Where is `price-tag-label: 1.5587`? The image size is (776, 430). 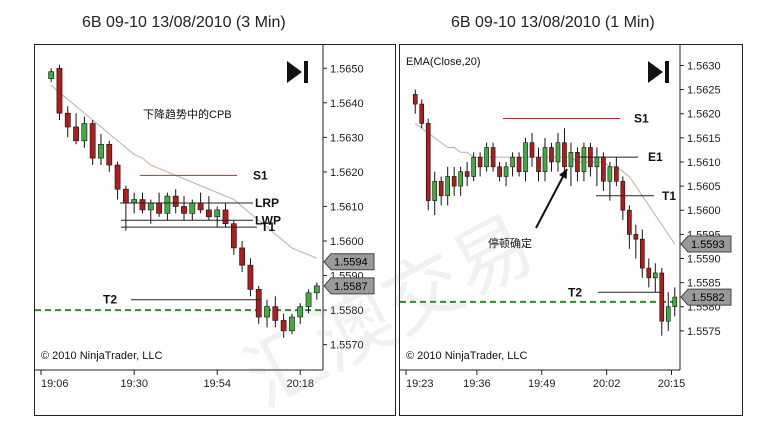 price-tag-label: 1.5587 is located at coordinates (351, 287).